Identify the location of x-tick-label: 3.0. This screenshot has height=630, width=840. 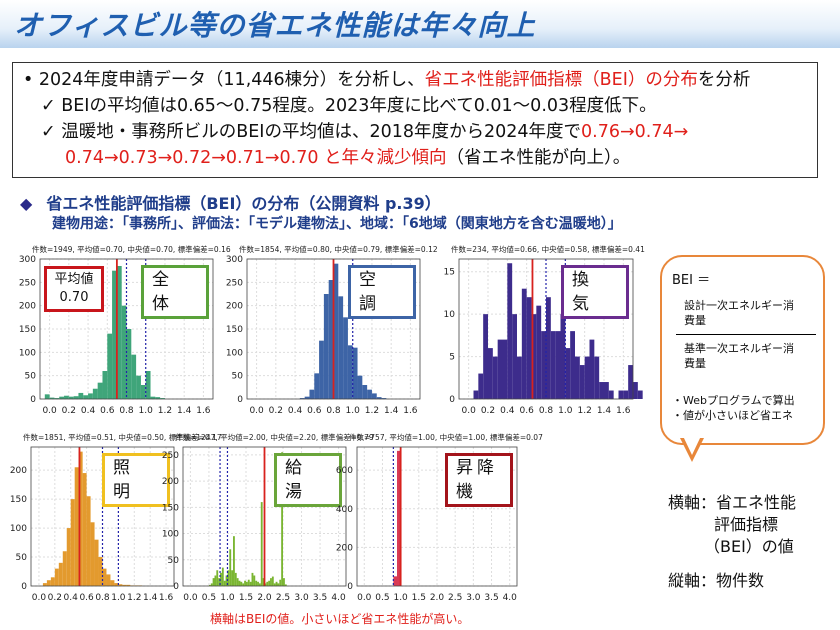
(301, 598).